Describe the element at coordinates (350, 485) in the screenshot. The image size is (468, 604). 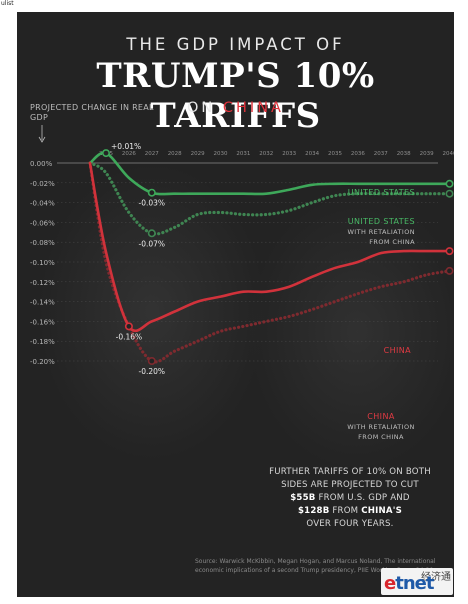
I see `annotation-line-2: SIDES ARE PROJECTED TO CUT` at that location.